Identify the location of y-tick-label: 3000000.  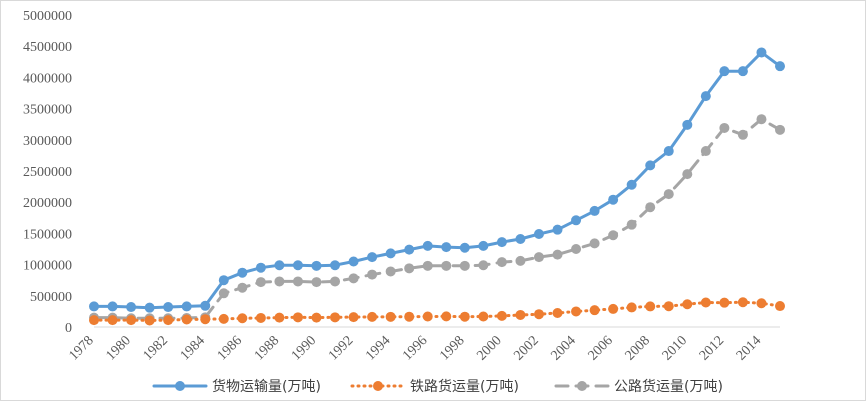
(47, 141).